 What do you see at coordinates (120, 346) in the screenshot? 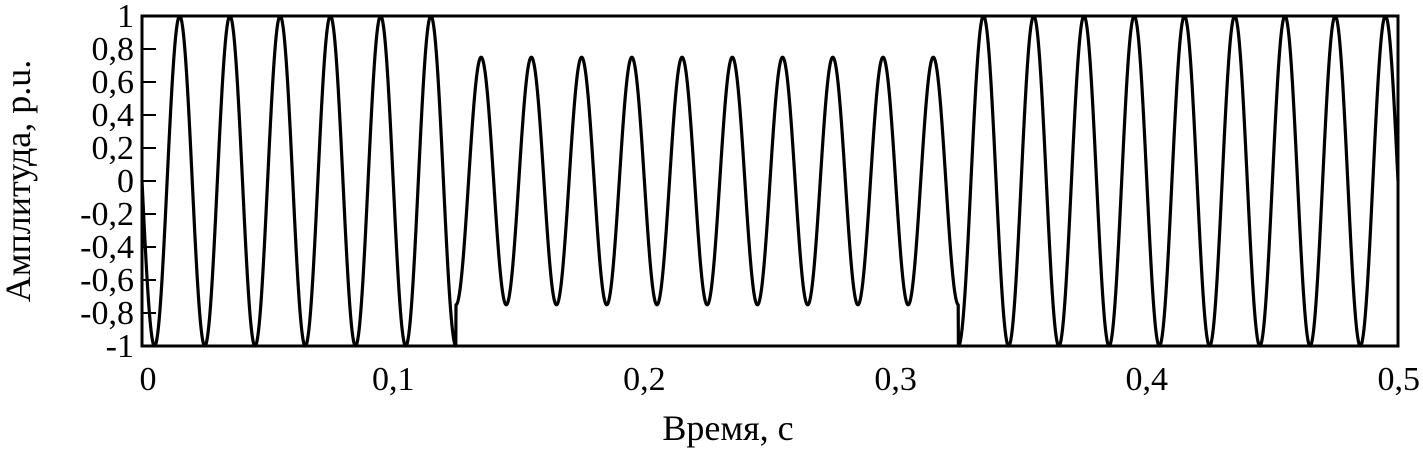
I see `y-tick-label: -1` at bounding box center [120, 346].